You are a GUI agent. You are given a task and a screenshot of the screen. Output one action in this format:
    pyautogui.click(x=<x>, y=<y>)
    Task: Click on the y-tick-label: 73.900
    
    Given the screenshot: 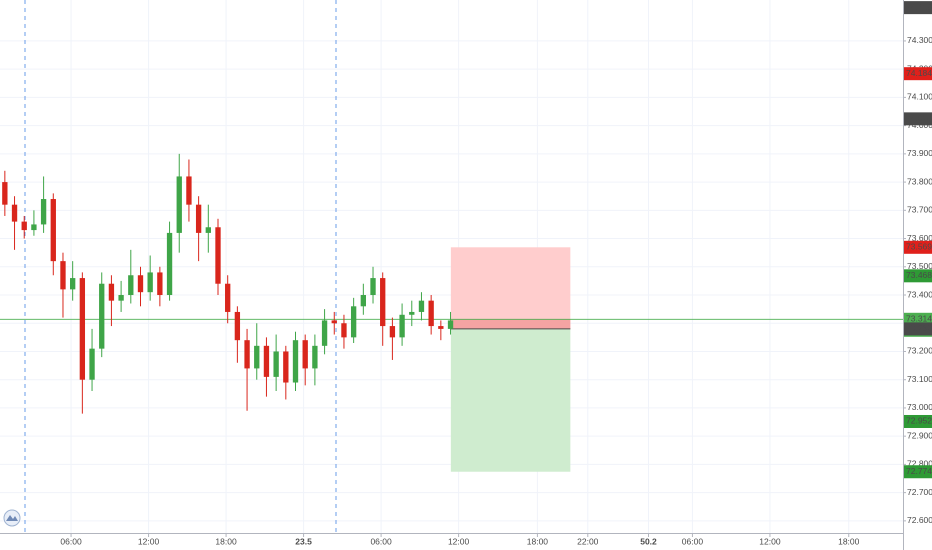 What is the action you would take?
    pyautogui.click(x=919, y=153)
    